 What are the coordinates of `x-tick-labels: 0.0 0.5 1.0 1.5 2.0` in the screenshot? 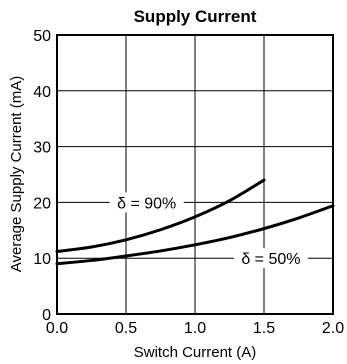 It's located at (195, 328).